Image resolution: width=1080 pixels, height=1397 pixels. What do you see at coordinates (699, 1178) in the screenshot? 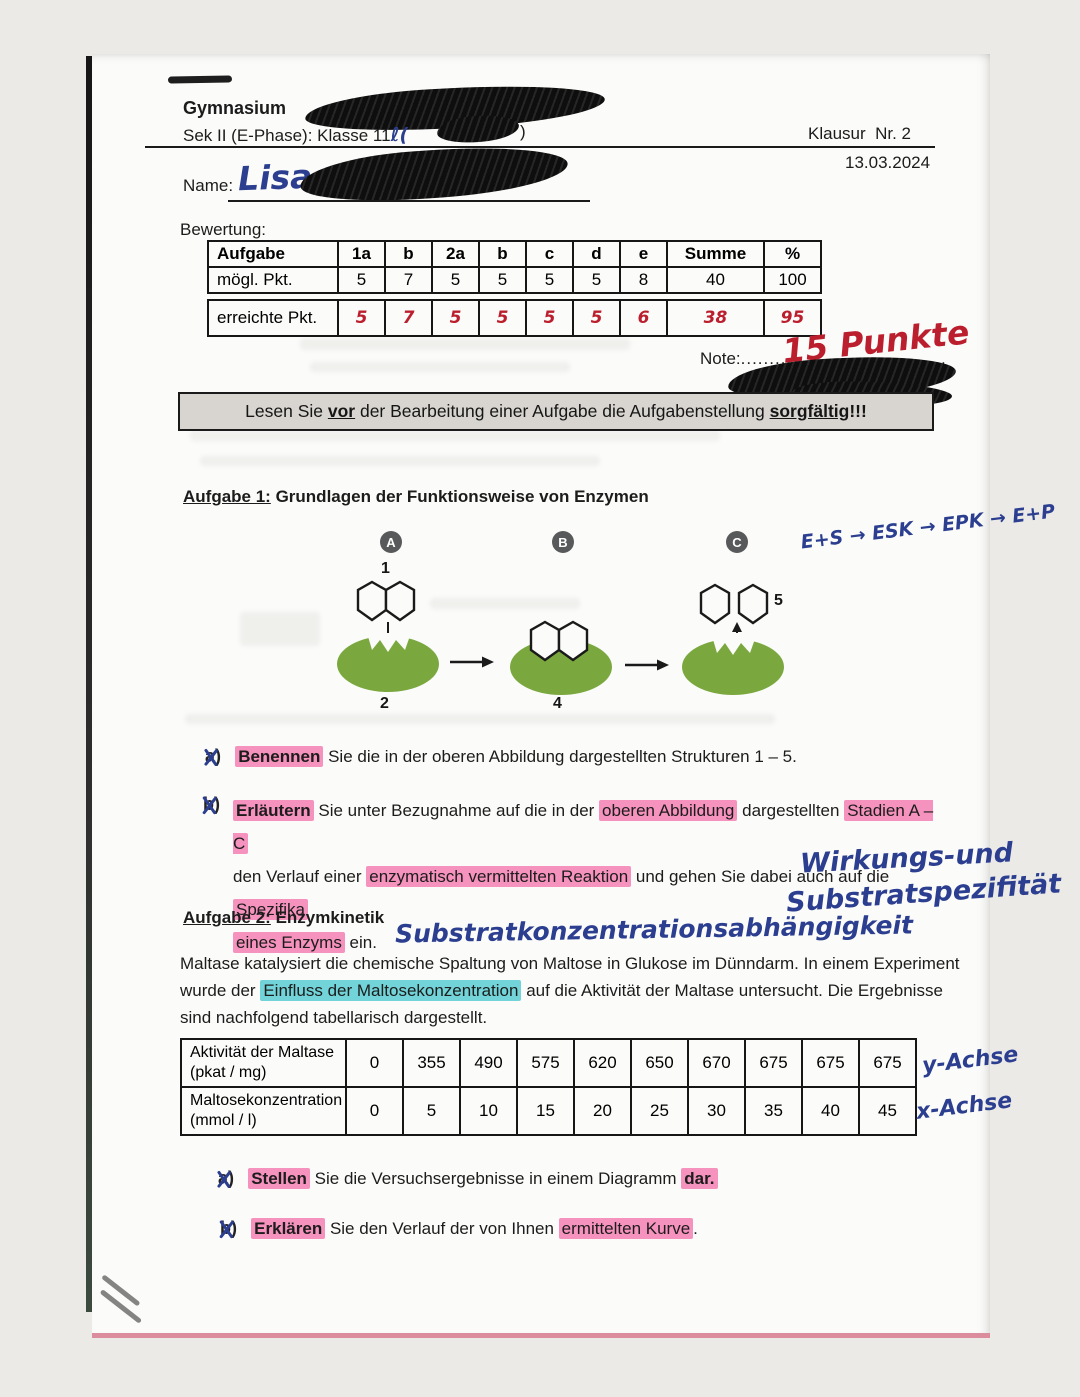
I see `task2a-highlight: dar.` at bounding box center [699, 1178].